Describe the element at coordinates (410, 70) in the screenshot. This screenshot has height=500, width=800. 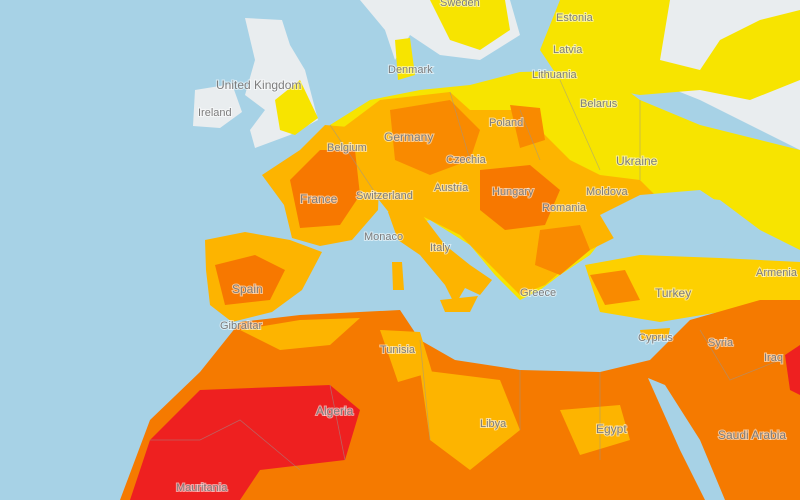
I see `label: Denmark` at that location.